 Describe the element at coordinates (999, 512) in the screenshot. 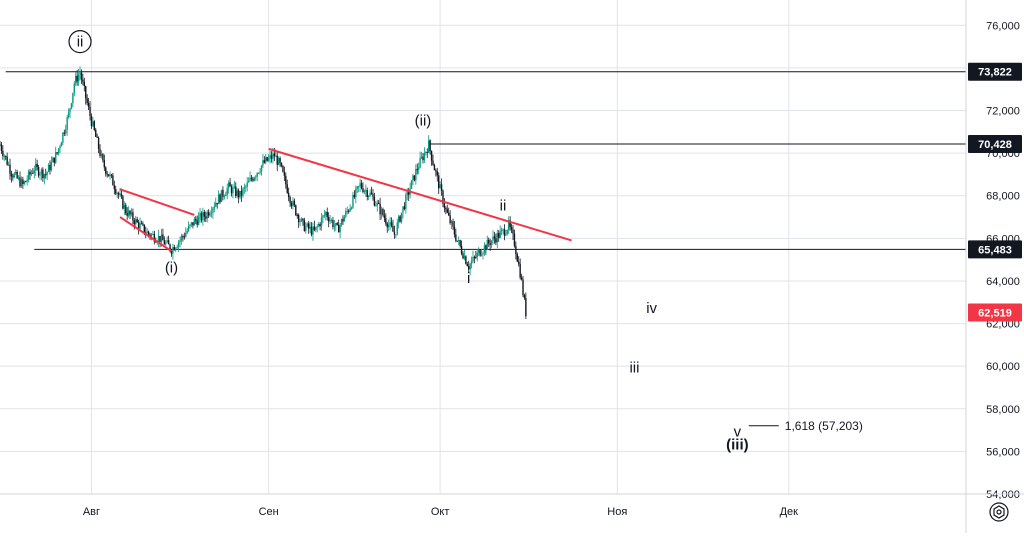

I see `settings-gear-icon` at that location.